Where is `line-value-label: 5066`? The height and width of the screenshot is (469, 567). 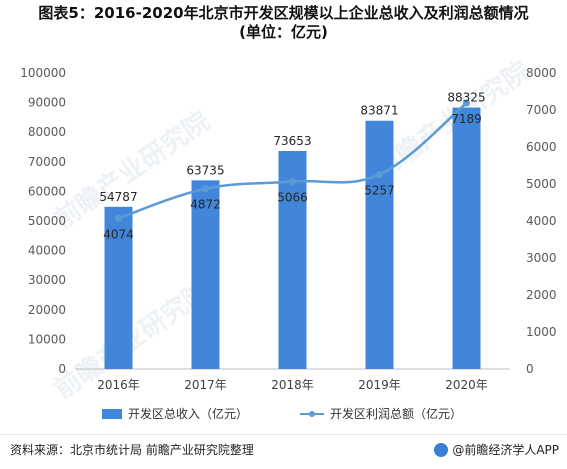 line-value-label: 5066 is located at coordinates (292, 198).